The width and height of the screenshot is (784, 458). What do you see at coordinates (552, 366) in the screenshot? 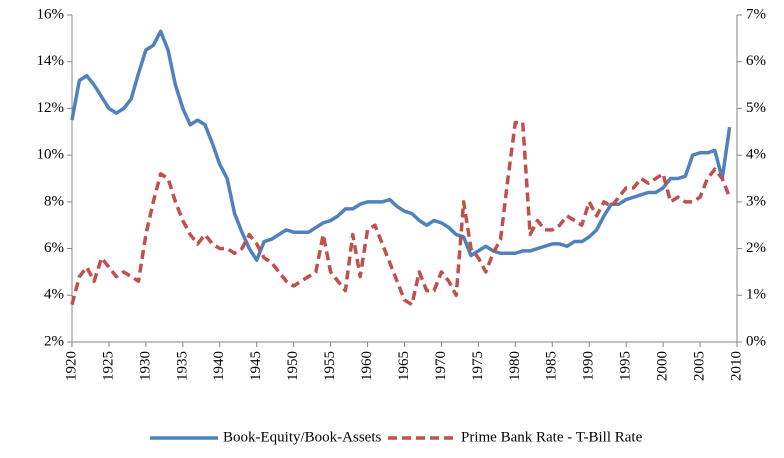
I see `x-tick-label: 1985` at bounding box center [552, 366].